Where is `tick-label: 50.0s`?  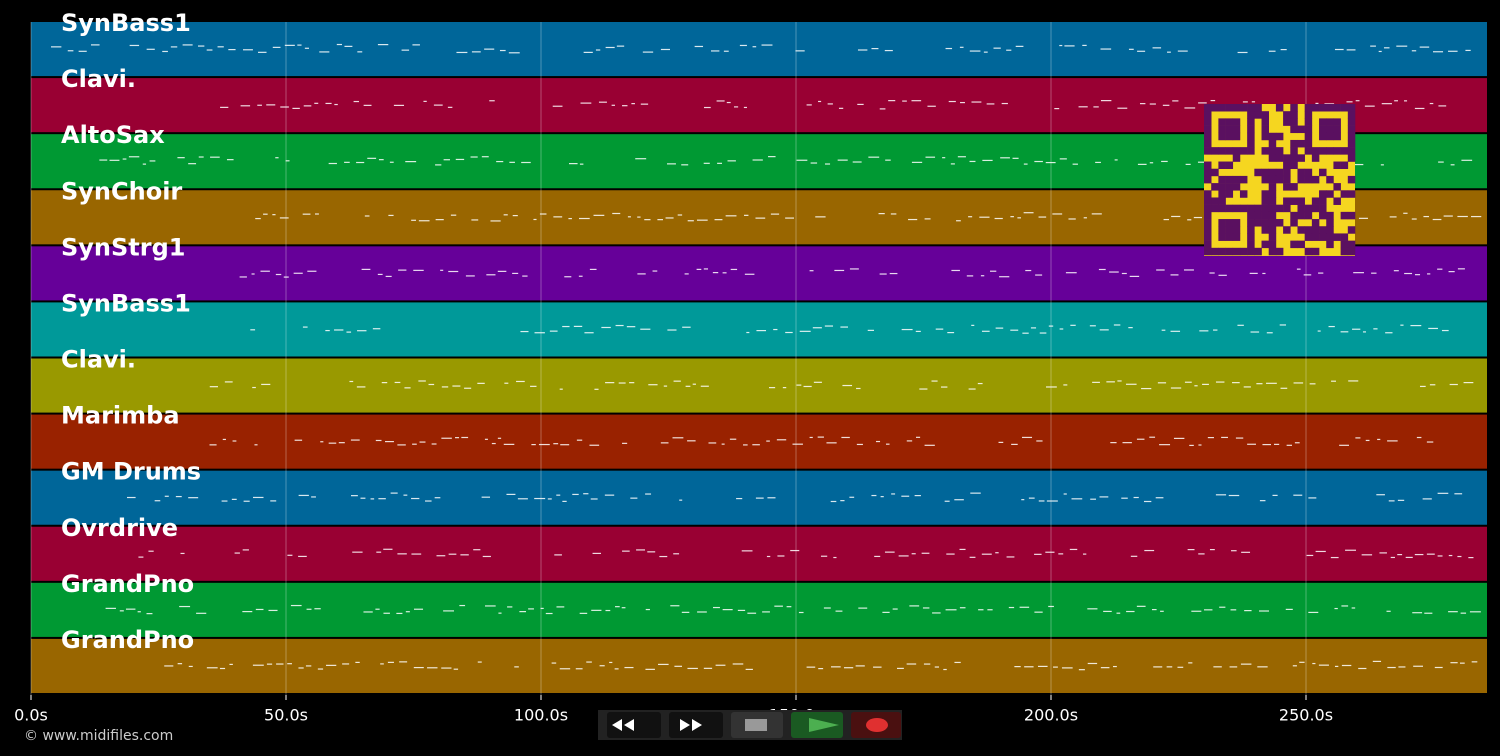
tick-label: 50.0s is located at coordinates (286, 715).